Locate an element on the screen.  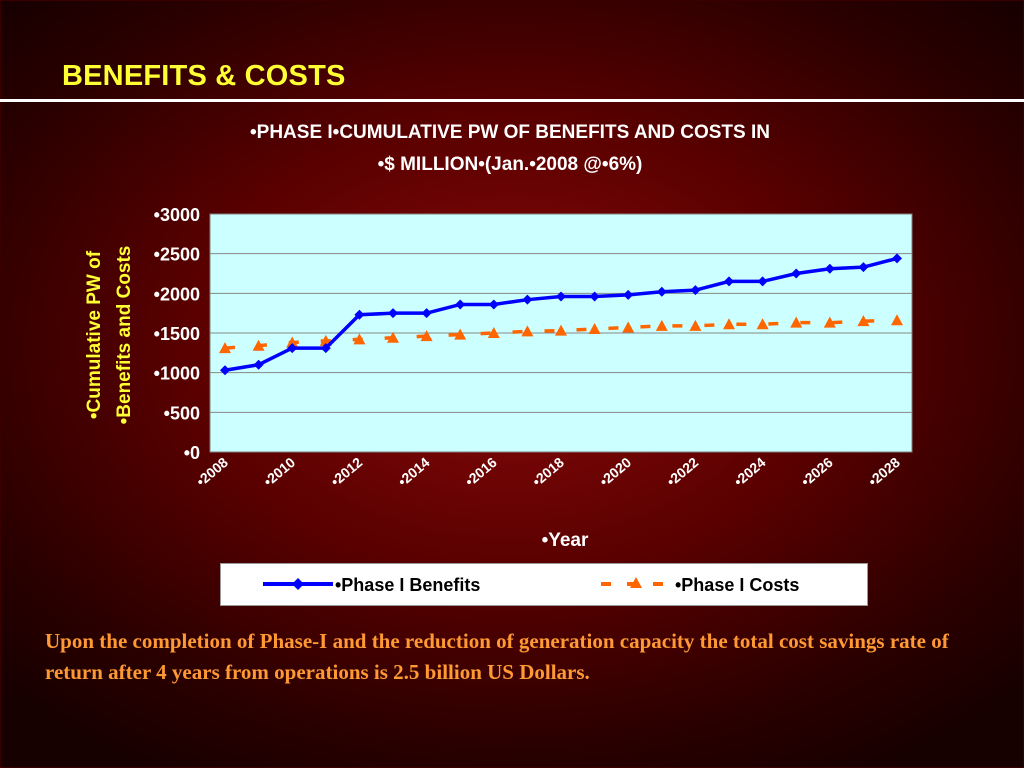
x-tick-label: •2014 is located at coordinates (414, 472).